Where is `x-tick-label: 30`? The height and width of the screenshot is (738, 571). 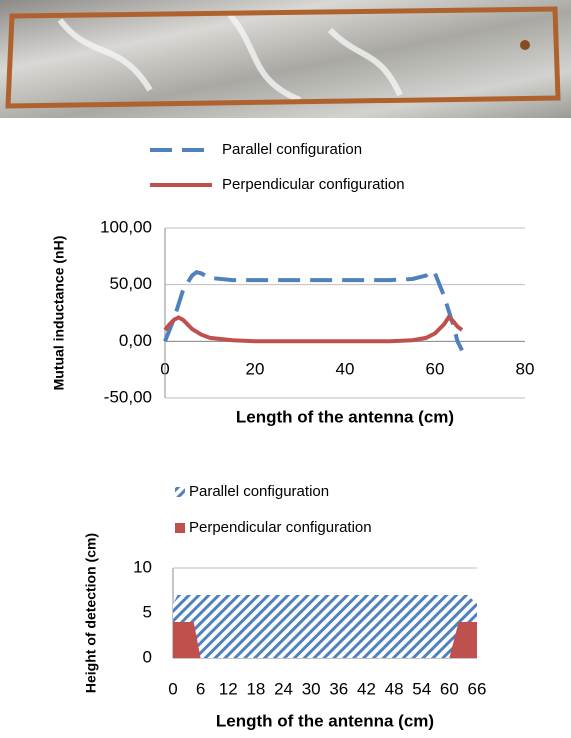 x-tick-label: 30 is located at coordinates (311, 688).